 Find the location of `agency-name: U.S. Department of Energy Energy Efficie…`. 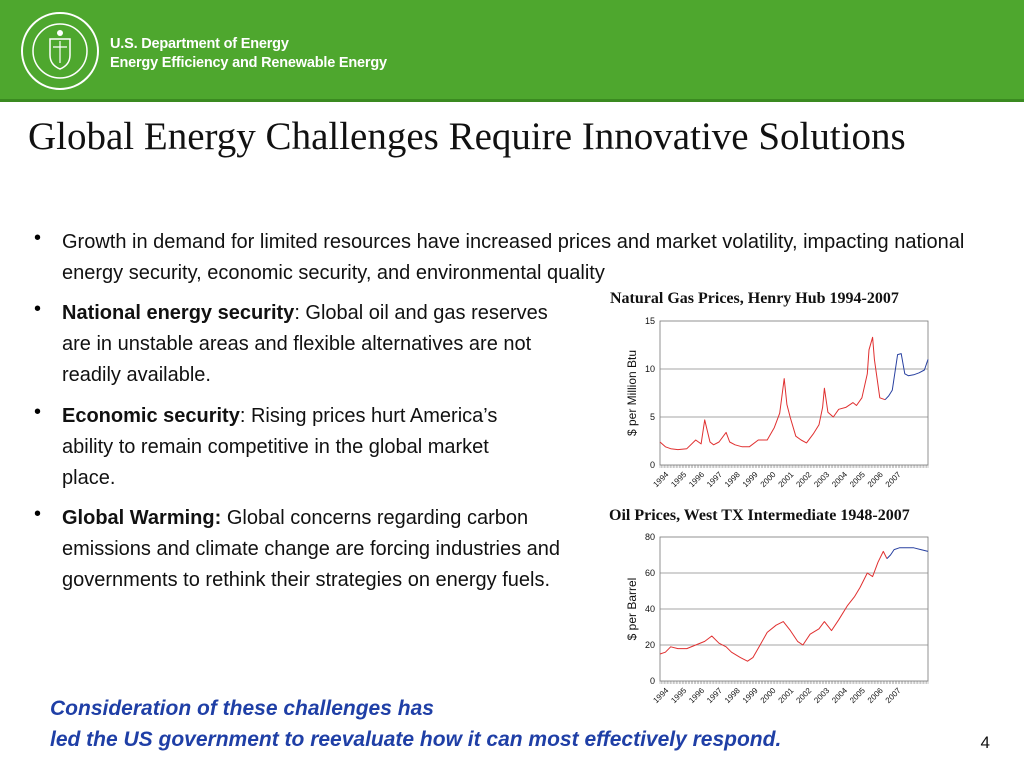

agency-name: U.S. Department of Energy Energy Efficie… is located at coordinates (248, 54).